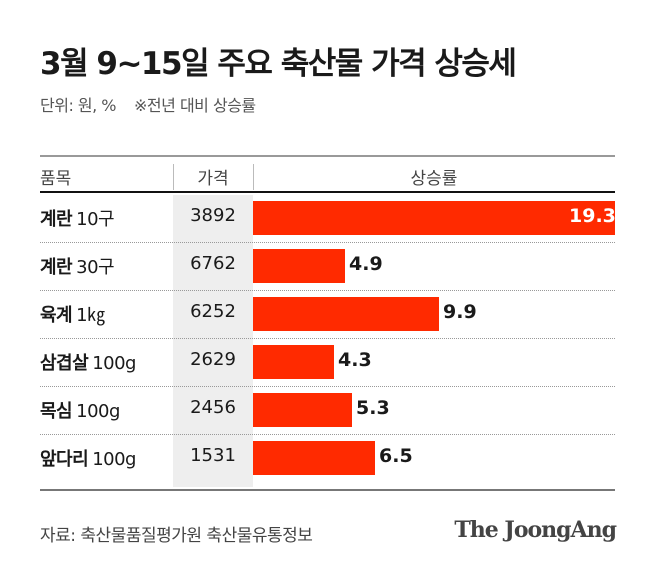  I want to click on subtitle: 단위: 원, % ※전년 대비 상승률, so click(157, 104).